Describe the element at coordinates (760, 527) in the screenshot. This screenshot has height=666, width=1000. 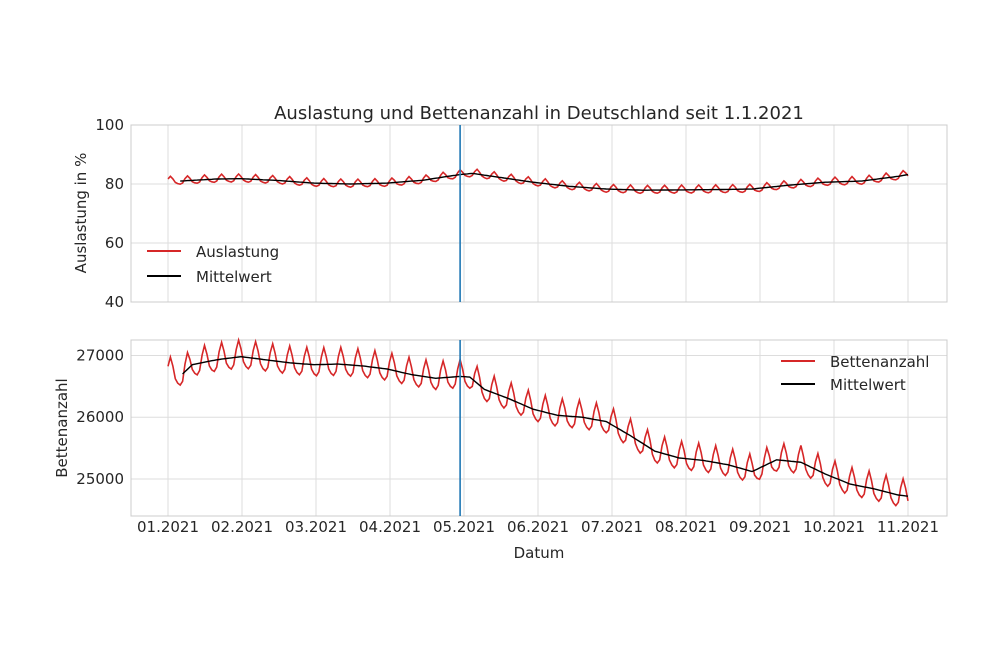
I see `x-tick-label: 09.2021` at that location.